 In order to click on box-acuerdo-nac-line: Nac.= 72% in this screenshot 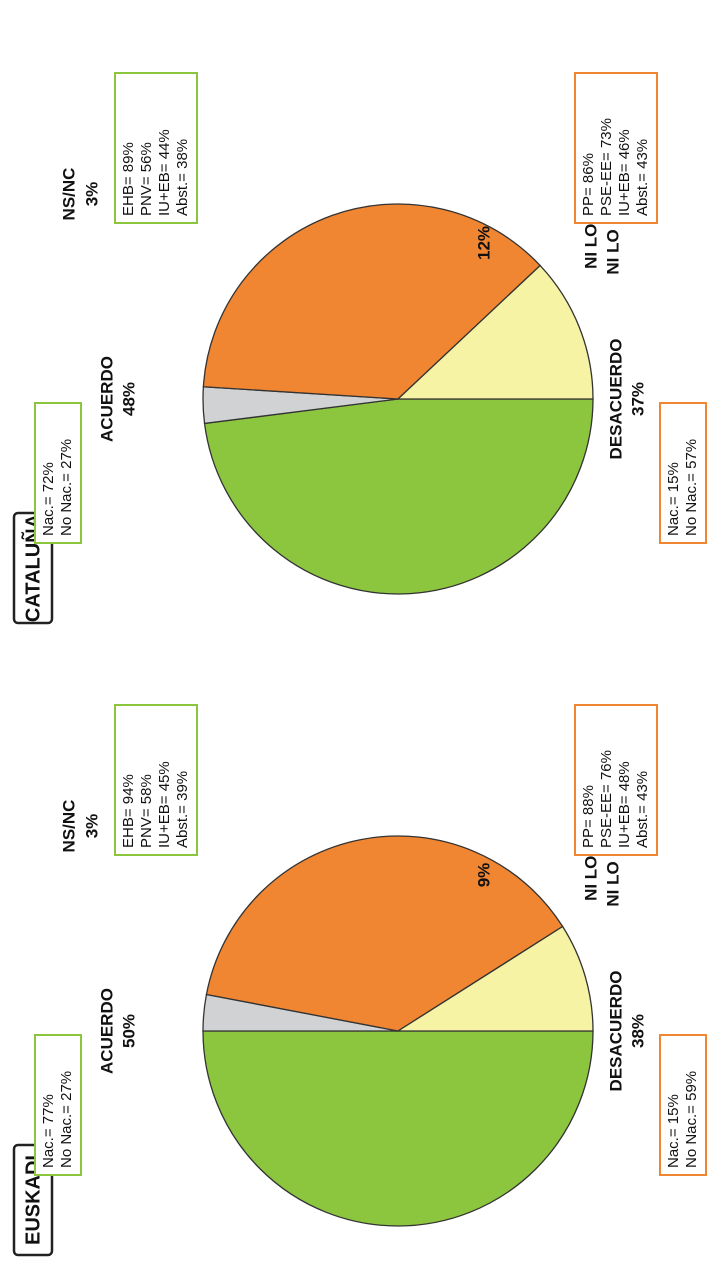, I will do `click(48, 499)`.